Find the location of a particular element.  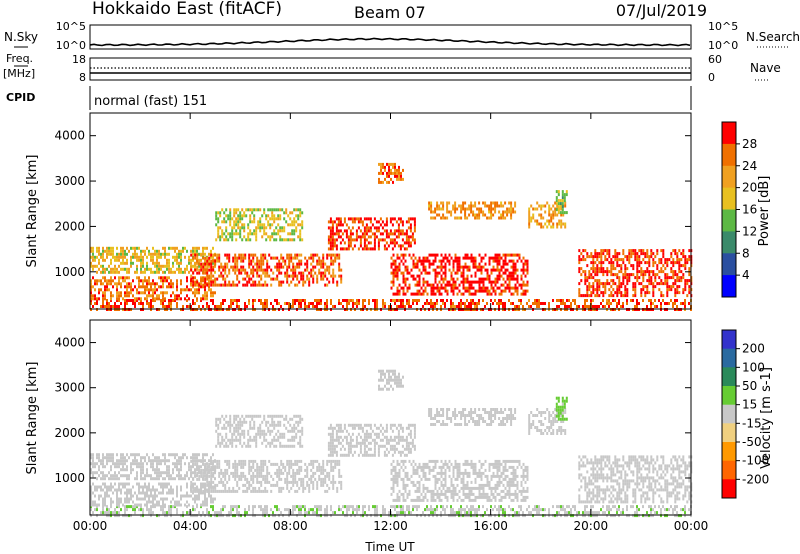

power-colorbar-tick-label: 24 is located at coordinates (749, 166).